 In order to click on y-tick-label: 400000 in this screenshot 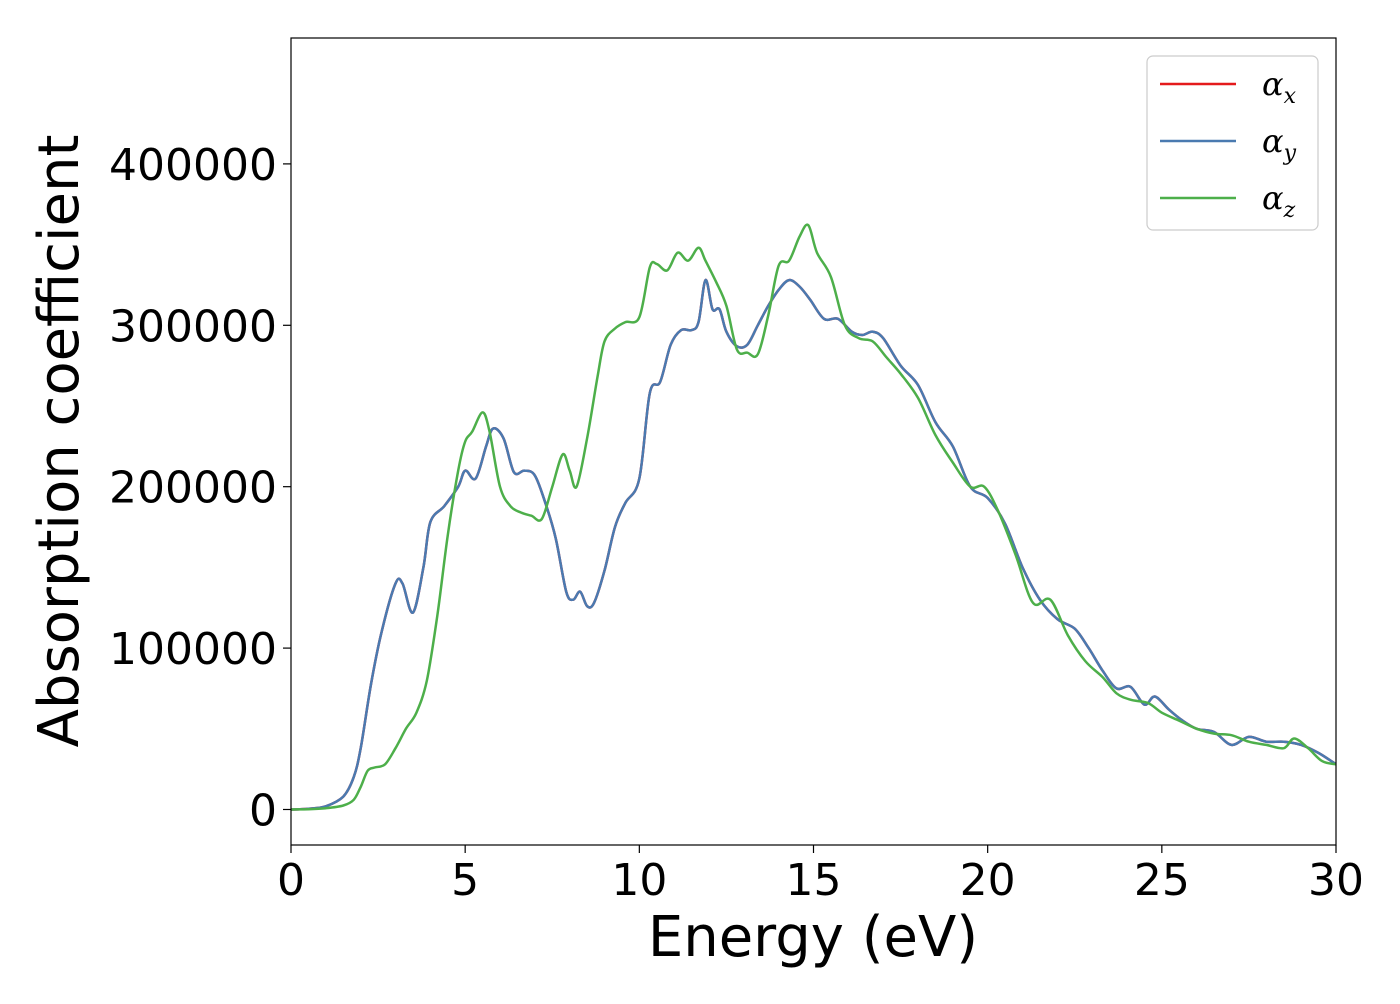, I will do `click(193, 165)`.